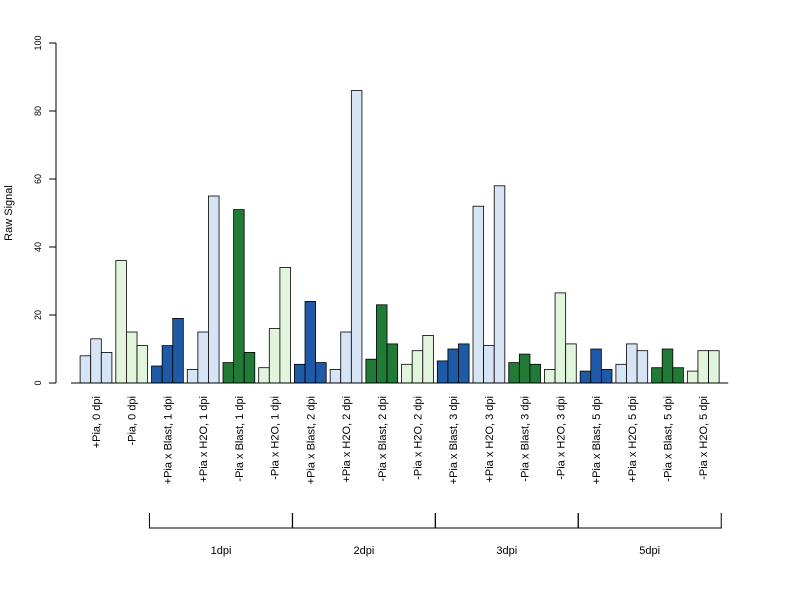 This screenshot has height=600, width=800. What do you see at coordinates (597, 440) in the screenshot?
I see `x-tick-label: +Pia x Blast, 5 dpi` at bounding box center [597, 440].